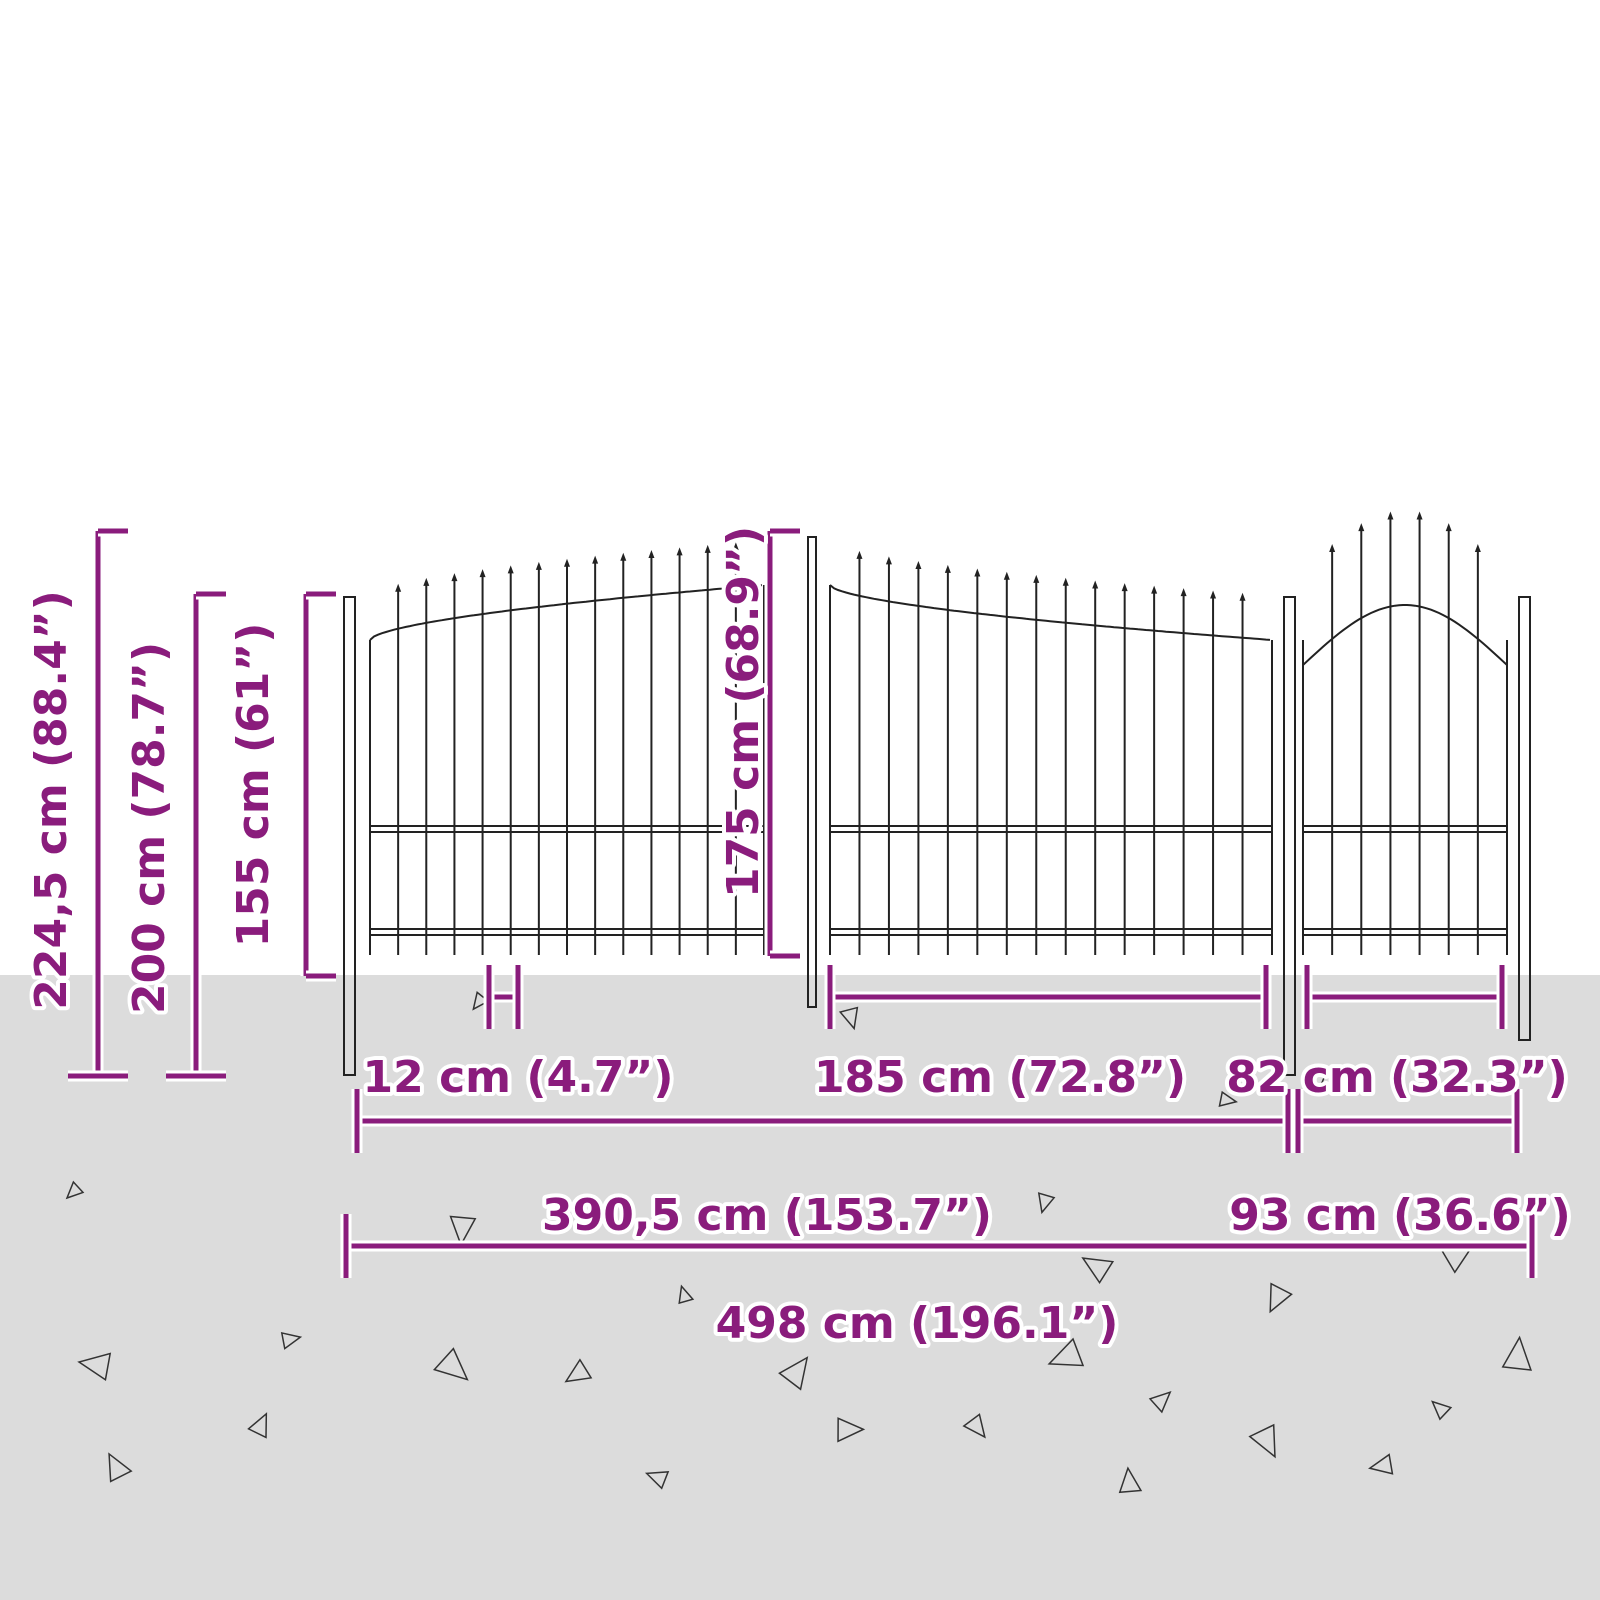  I want to click on dimension-label: 12 cm (4.7”), so click(518, 1077).